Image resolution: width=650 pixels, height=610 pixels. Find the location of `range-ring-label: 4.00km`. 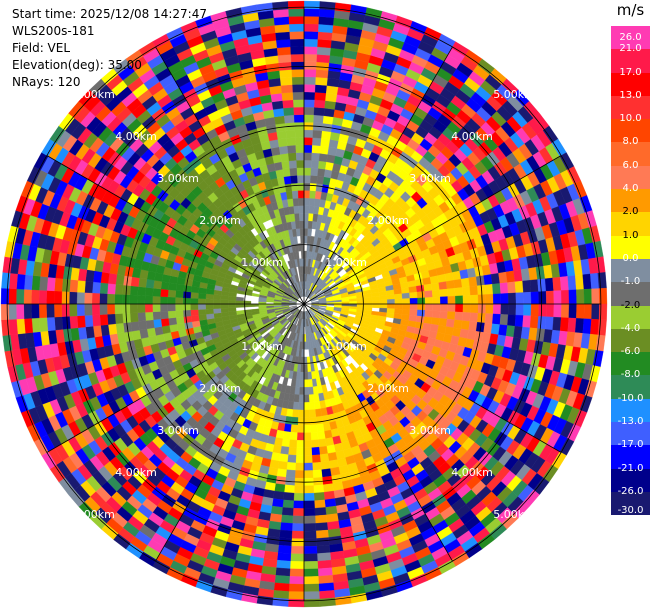

range-ring-label: 4.00km is located at coordinates (472, 136).